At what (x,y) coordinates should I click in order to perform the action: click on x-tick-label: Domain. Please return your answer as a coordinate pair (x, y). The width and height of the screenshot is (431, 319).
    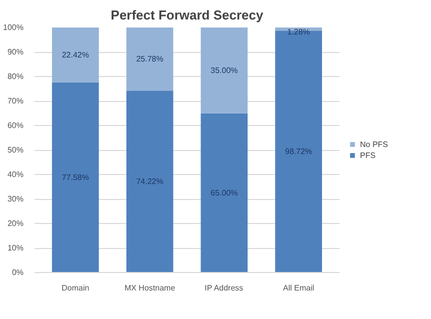
    Looking at the image, I should click on (76, 288).